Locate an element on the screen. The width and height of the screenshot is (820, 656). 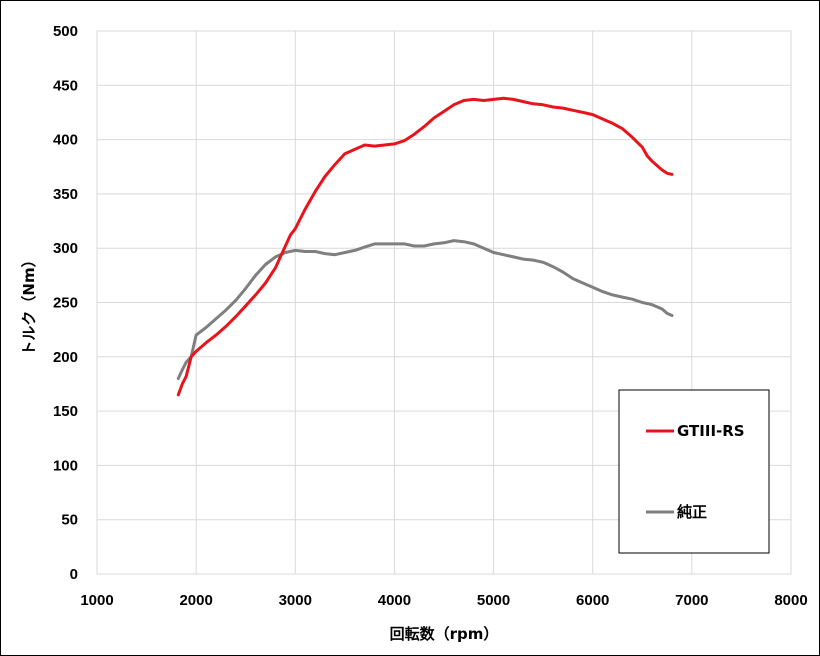
series-line-stock is located at coordinates (425, 309).